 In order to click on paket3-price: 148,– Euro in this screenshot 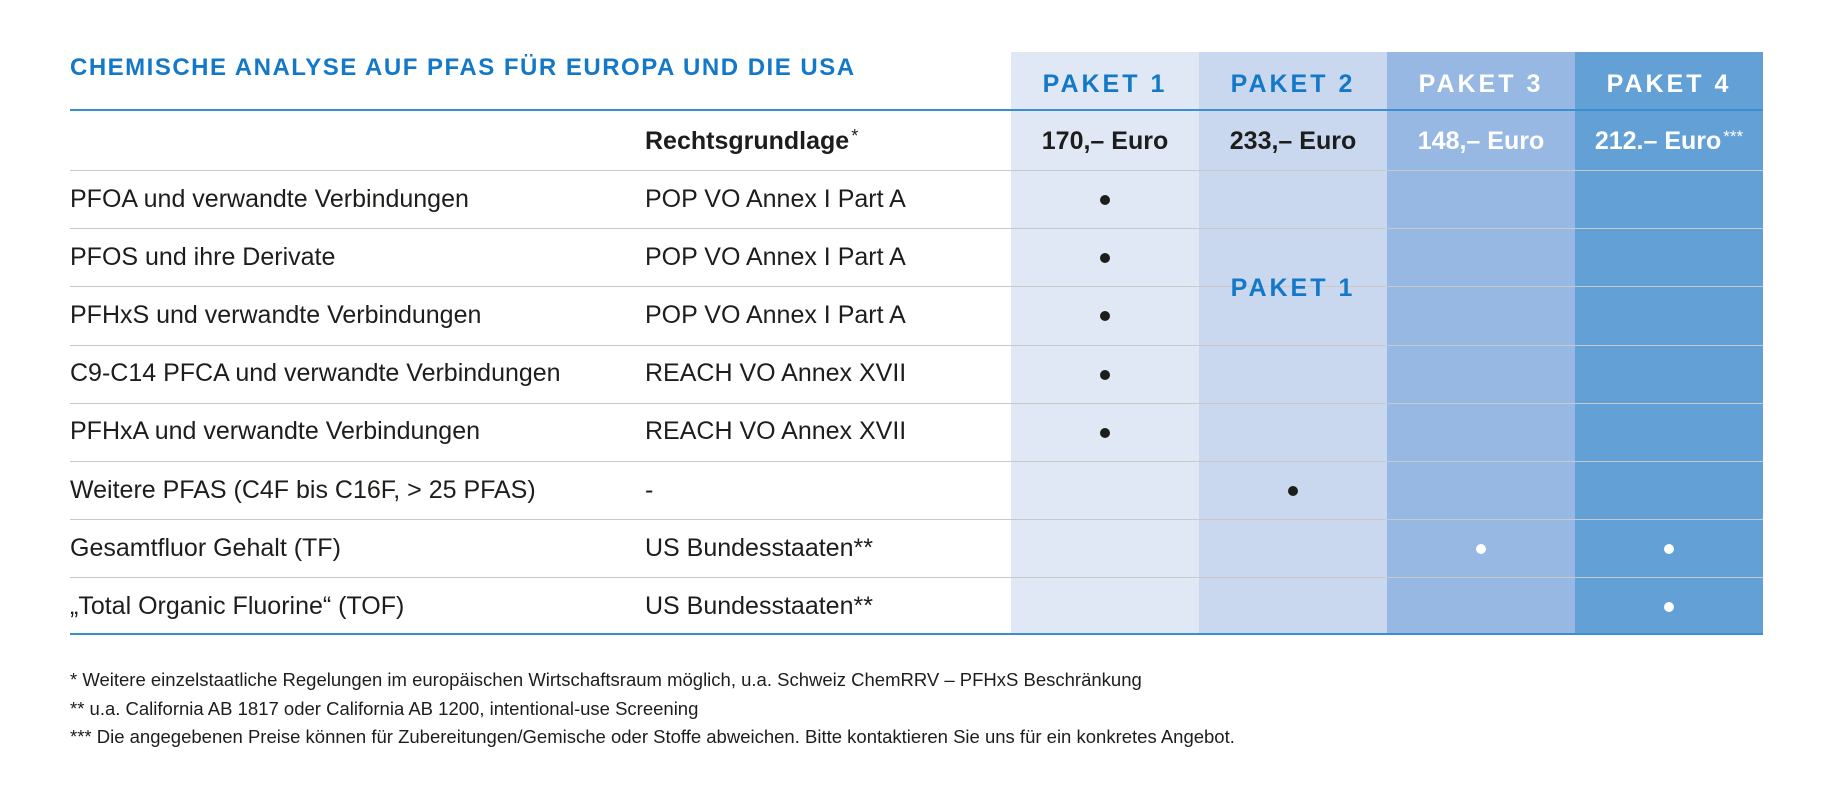, I will do `click(1481, 141)`.